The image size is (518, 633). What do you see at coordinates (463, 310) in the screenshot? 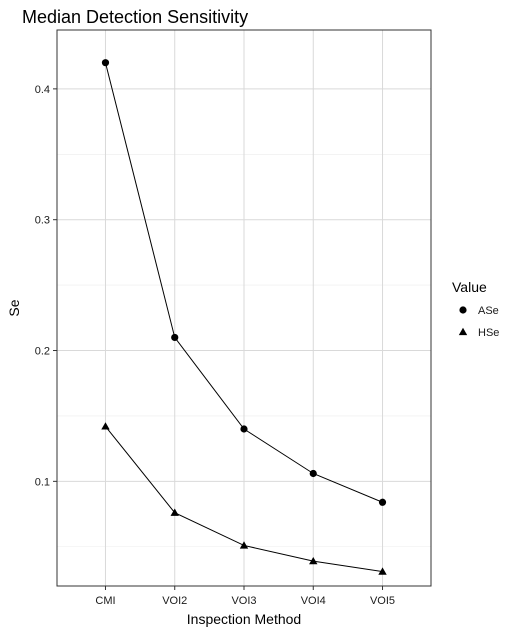
I see `legend-key-circle-icon` at bounding box center [463, 310].